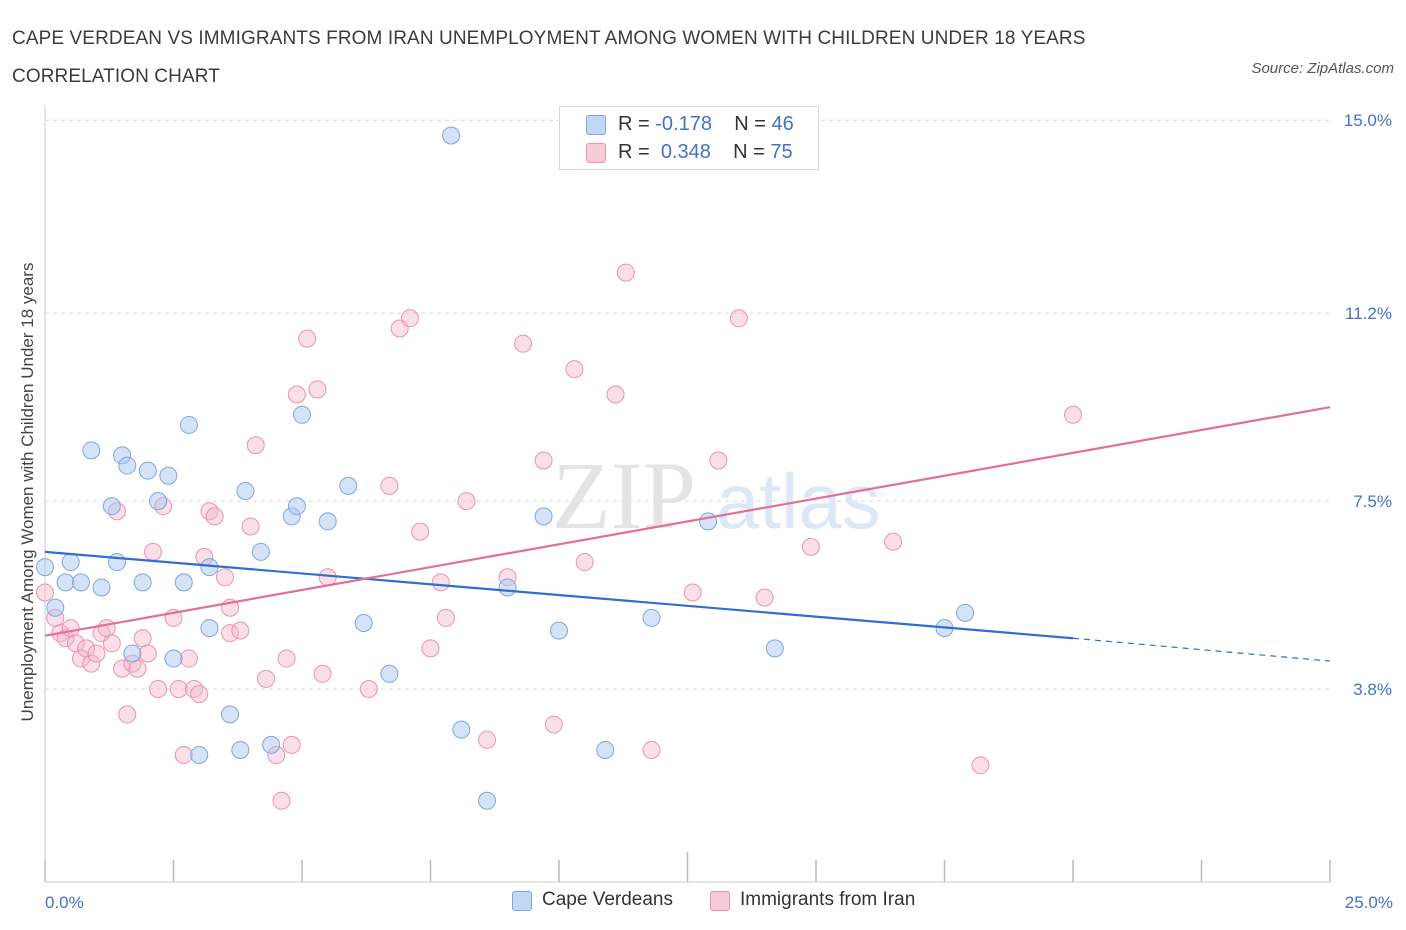  Describe the element at coordinates (683, 124) in the screenshot. I see `legend-r-value: -0.178` at that location.